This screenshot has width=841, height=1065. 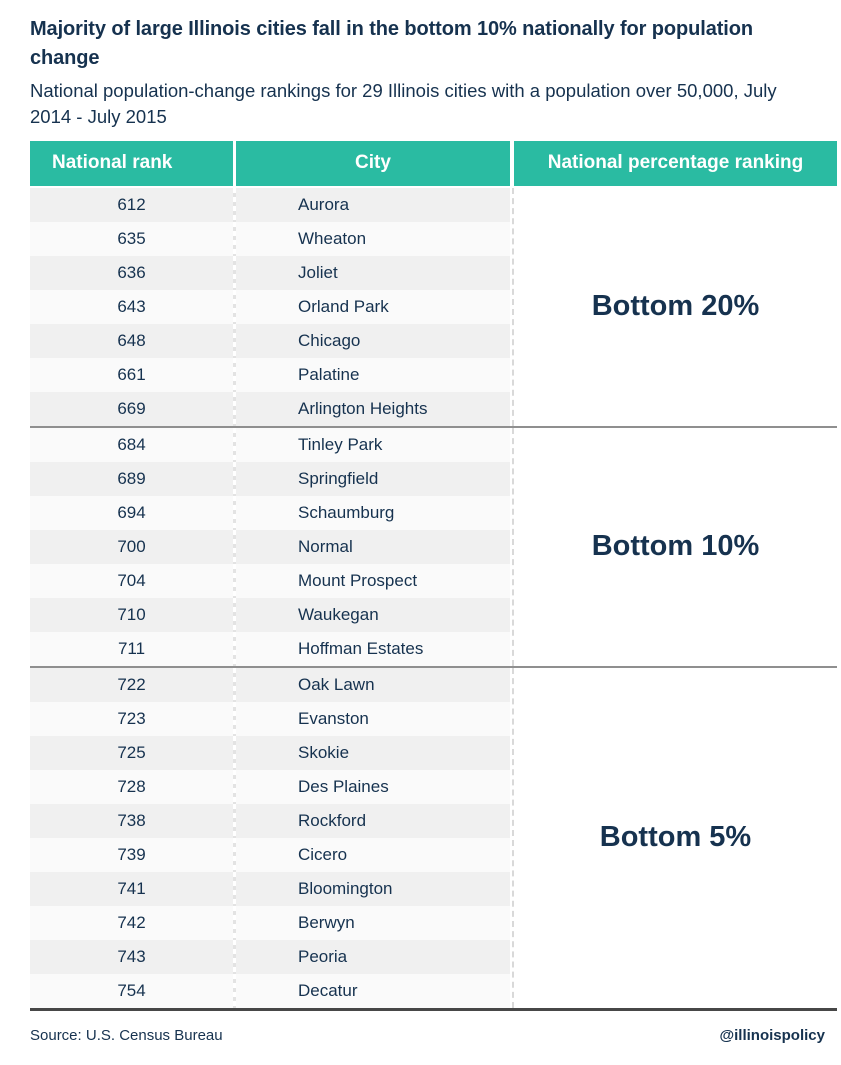 I want to click on rank-cell: 738, so click(x=131, y=820).